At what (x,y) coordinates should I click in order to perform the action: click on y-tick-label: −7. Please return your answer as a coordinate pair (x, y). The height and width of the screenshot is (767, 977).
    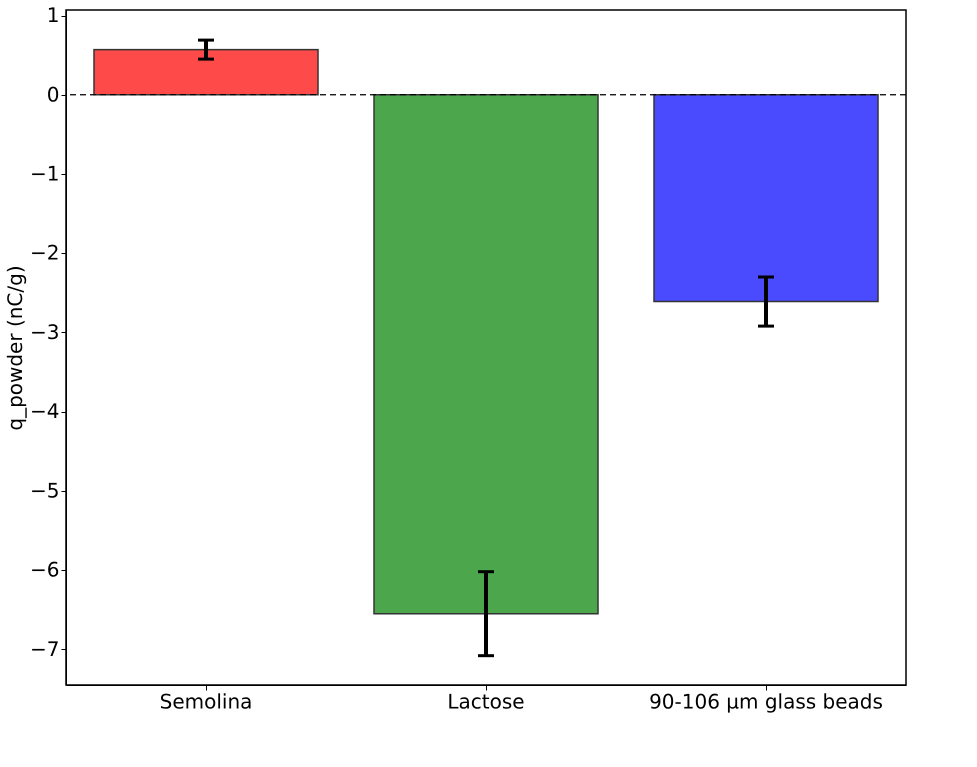
    Looking at the image, I should click on (45, 648).